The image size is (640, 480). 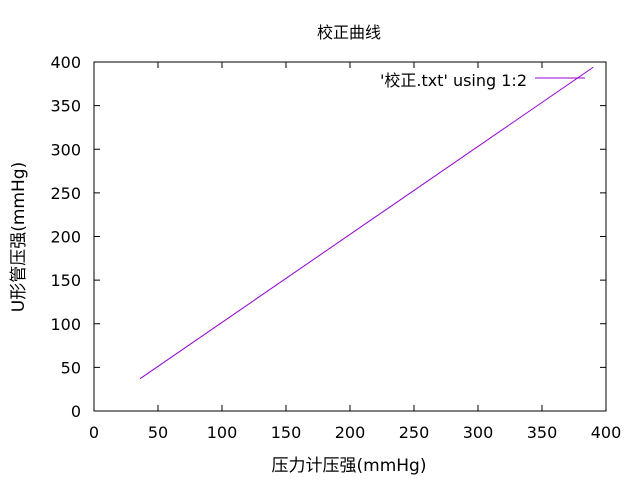 I want to click on x-tick-label: 350, so click(x=542, y=432).